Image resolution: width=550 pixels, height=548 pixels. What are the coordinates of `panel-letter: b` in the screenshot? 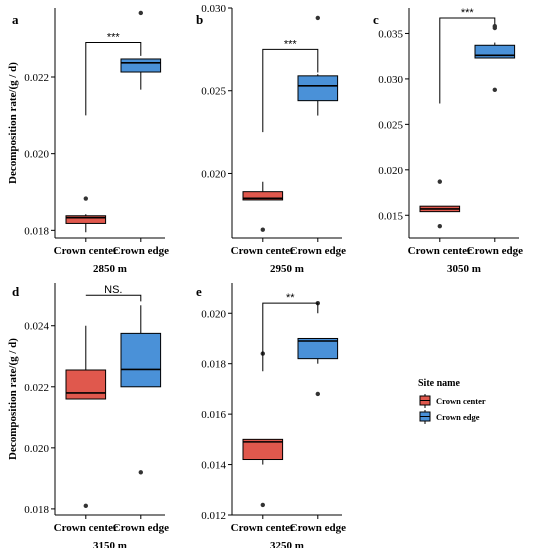 It's located at (199, 19).